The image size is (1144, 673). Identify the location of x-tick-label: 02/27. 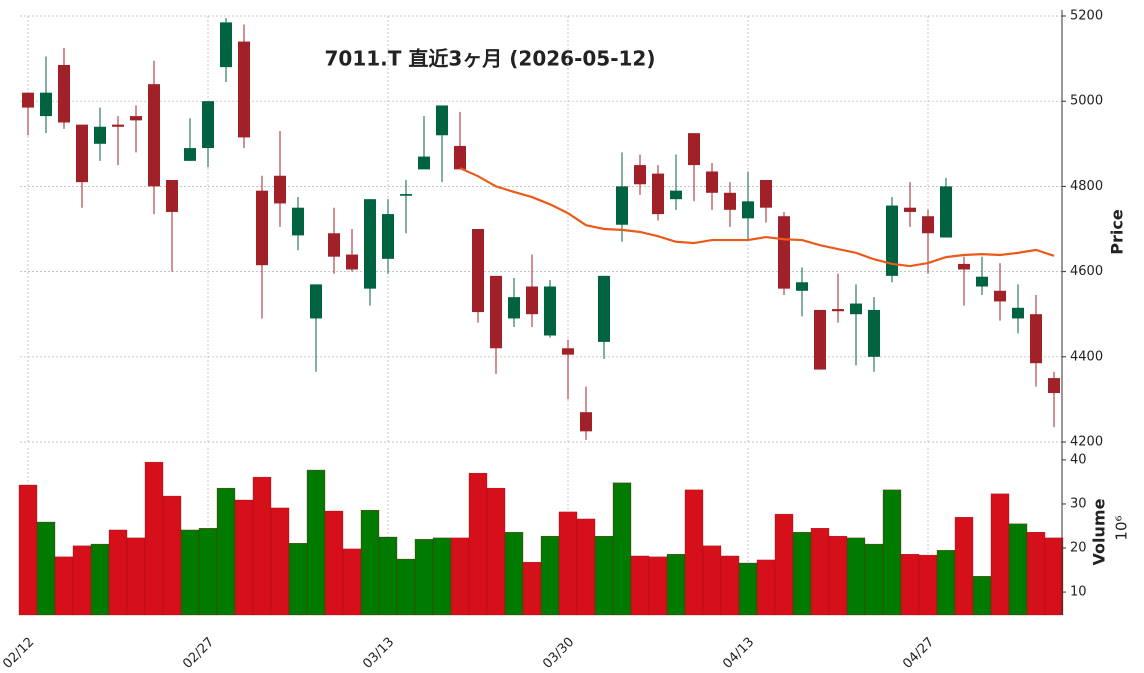
(198, 653).